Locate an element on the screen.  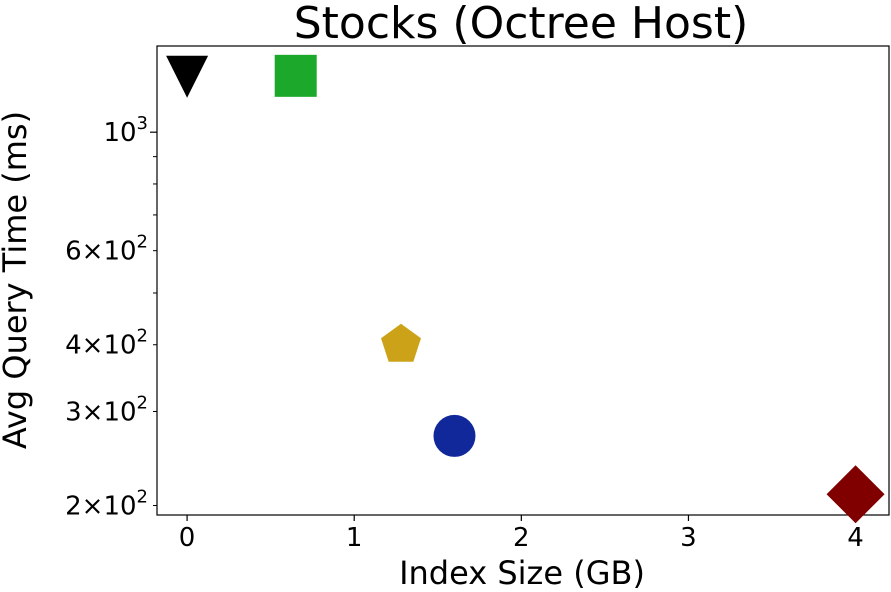
data-point-triangle-down is located at coordinates (187, 76).